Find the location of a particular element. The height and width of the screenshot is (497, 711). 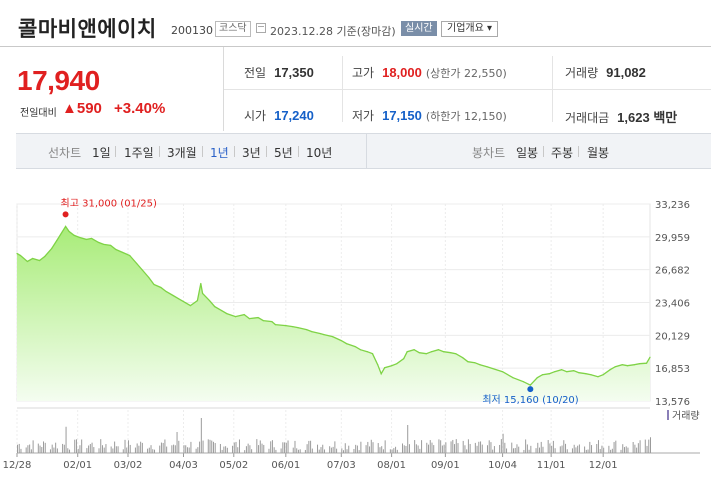

x-tick-label: 12/28 is located at coordinates (17, 465).